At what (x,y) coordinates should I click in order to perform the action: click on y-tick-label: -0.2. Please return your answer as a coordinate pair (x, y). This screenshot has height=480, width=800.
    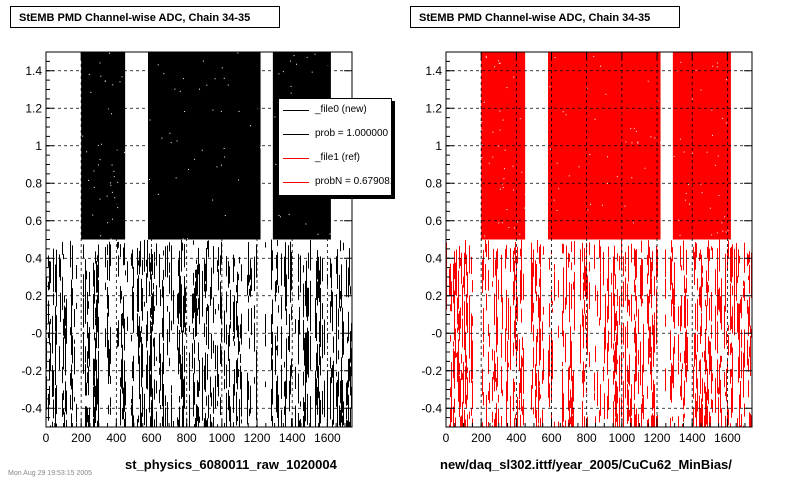
    Looking at the image, I should click on (431, 371).